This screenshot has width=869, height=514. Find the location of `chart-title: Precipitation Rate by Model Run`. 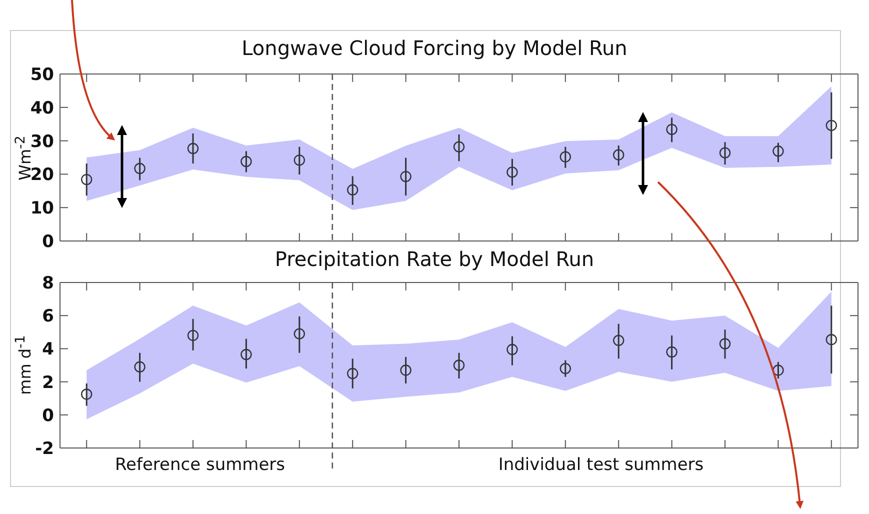

chart-title: Precipitation Rate by Model Run is located at coordinates (434, 259).